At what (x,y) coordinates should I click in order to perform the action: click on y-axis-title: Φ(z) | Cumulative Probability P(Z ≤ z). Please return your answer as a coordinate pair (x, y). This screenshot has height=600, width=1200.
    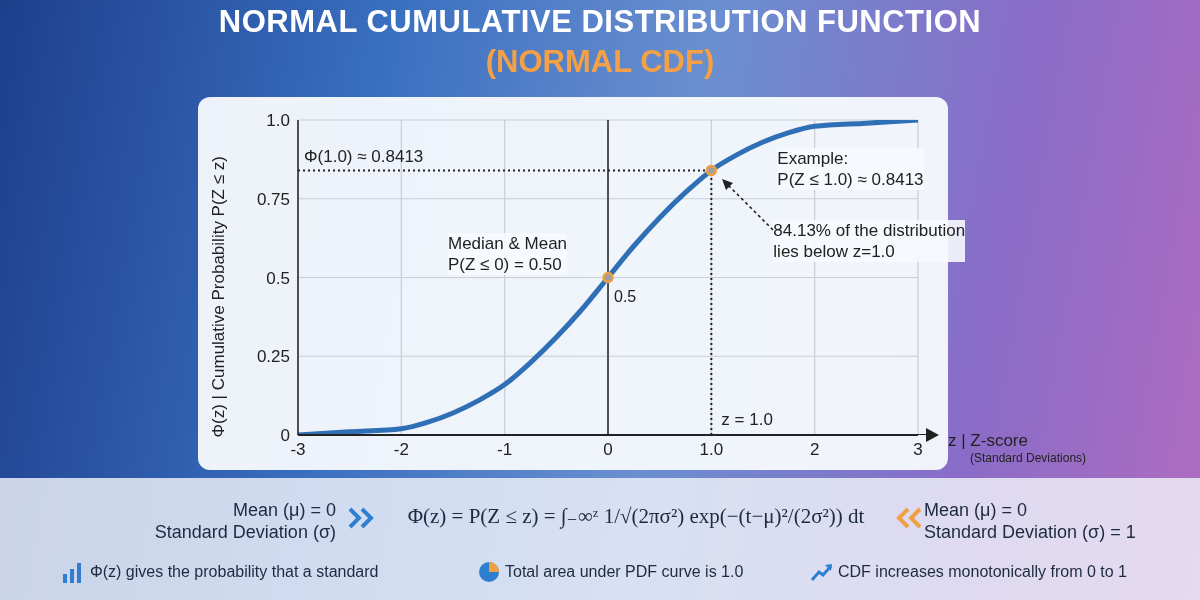
    Looking at the image, I should click on (219, 297).